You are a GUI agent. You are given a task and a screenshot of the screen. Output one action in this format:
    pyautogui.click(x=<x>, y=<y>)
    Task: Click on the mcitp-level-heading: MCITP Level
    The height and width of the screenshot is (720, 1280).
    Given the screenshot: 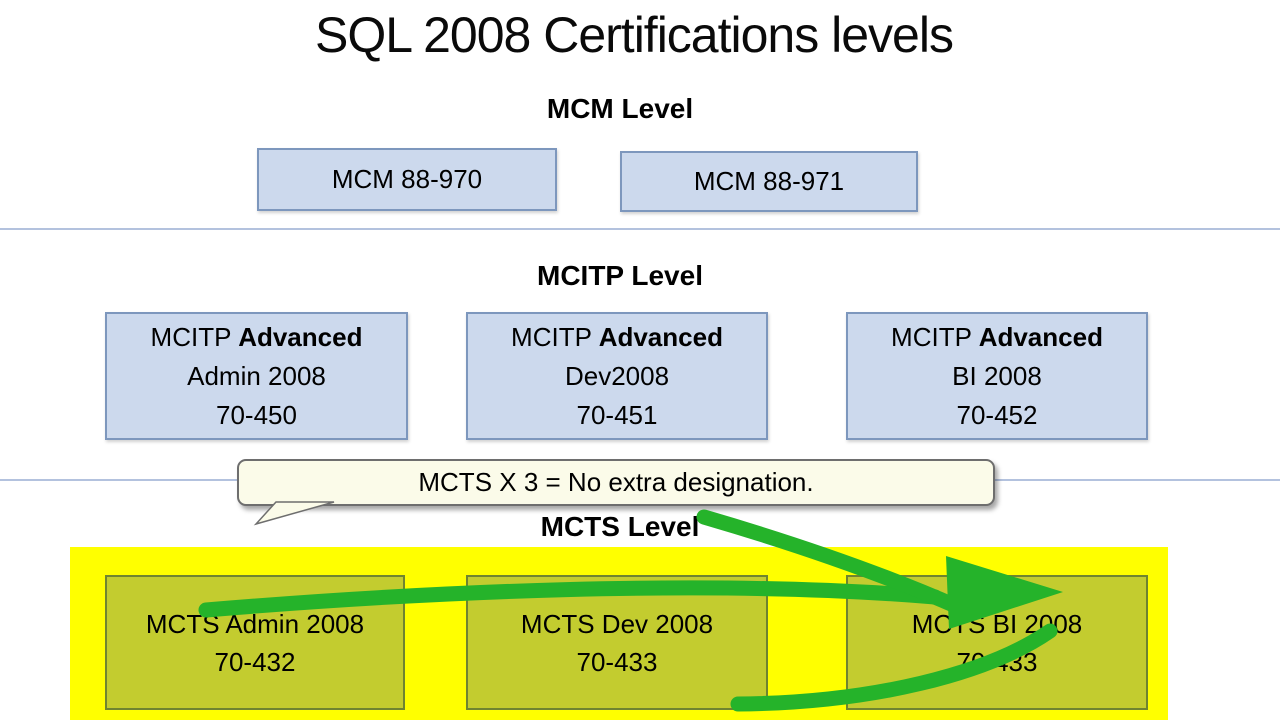 What is the action you would take?
    pyautogui.click(x=620, y=275)
    